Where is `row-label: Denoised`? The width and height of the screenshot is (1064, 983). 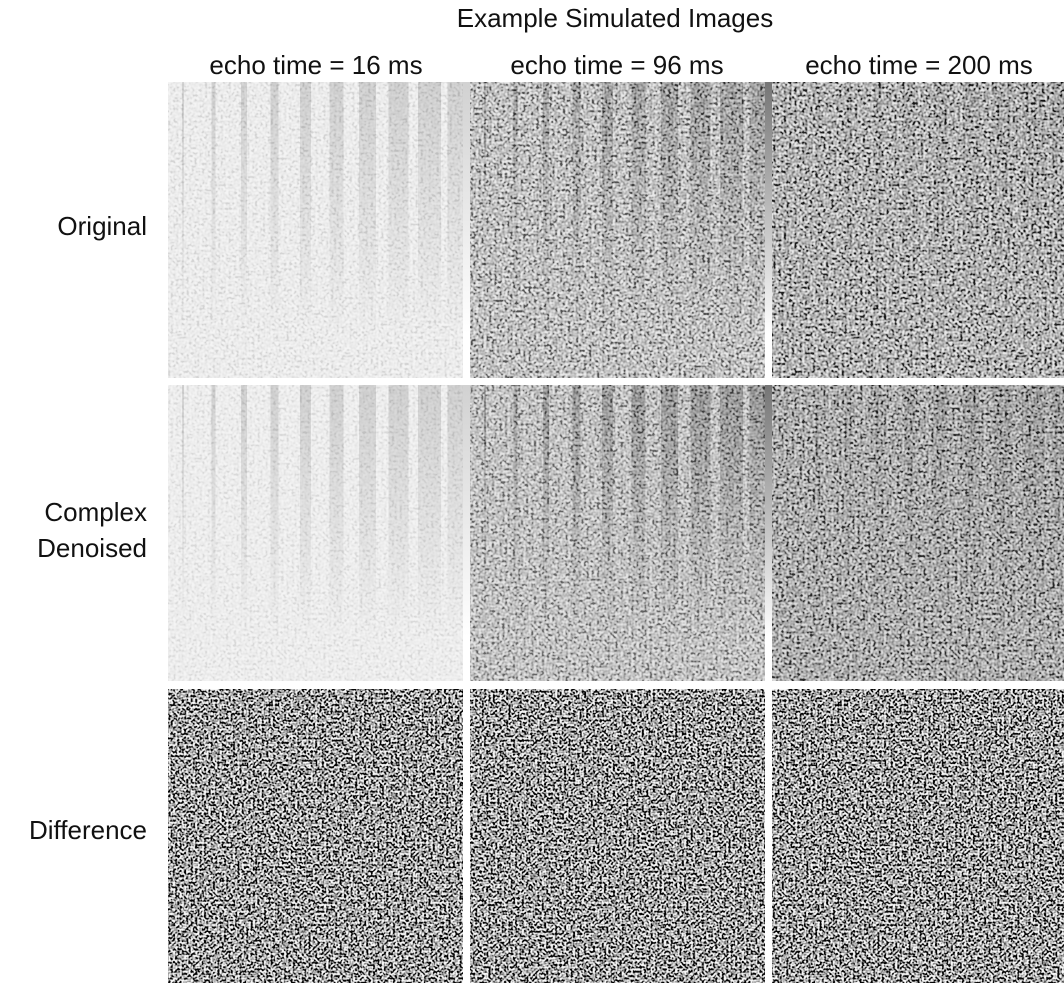
row-label: Denoised is located at coordinates (92, 548).